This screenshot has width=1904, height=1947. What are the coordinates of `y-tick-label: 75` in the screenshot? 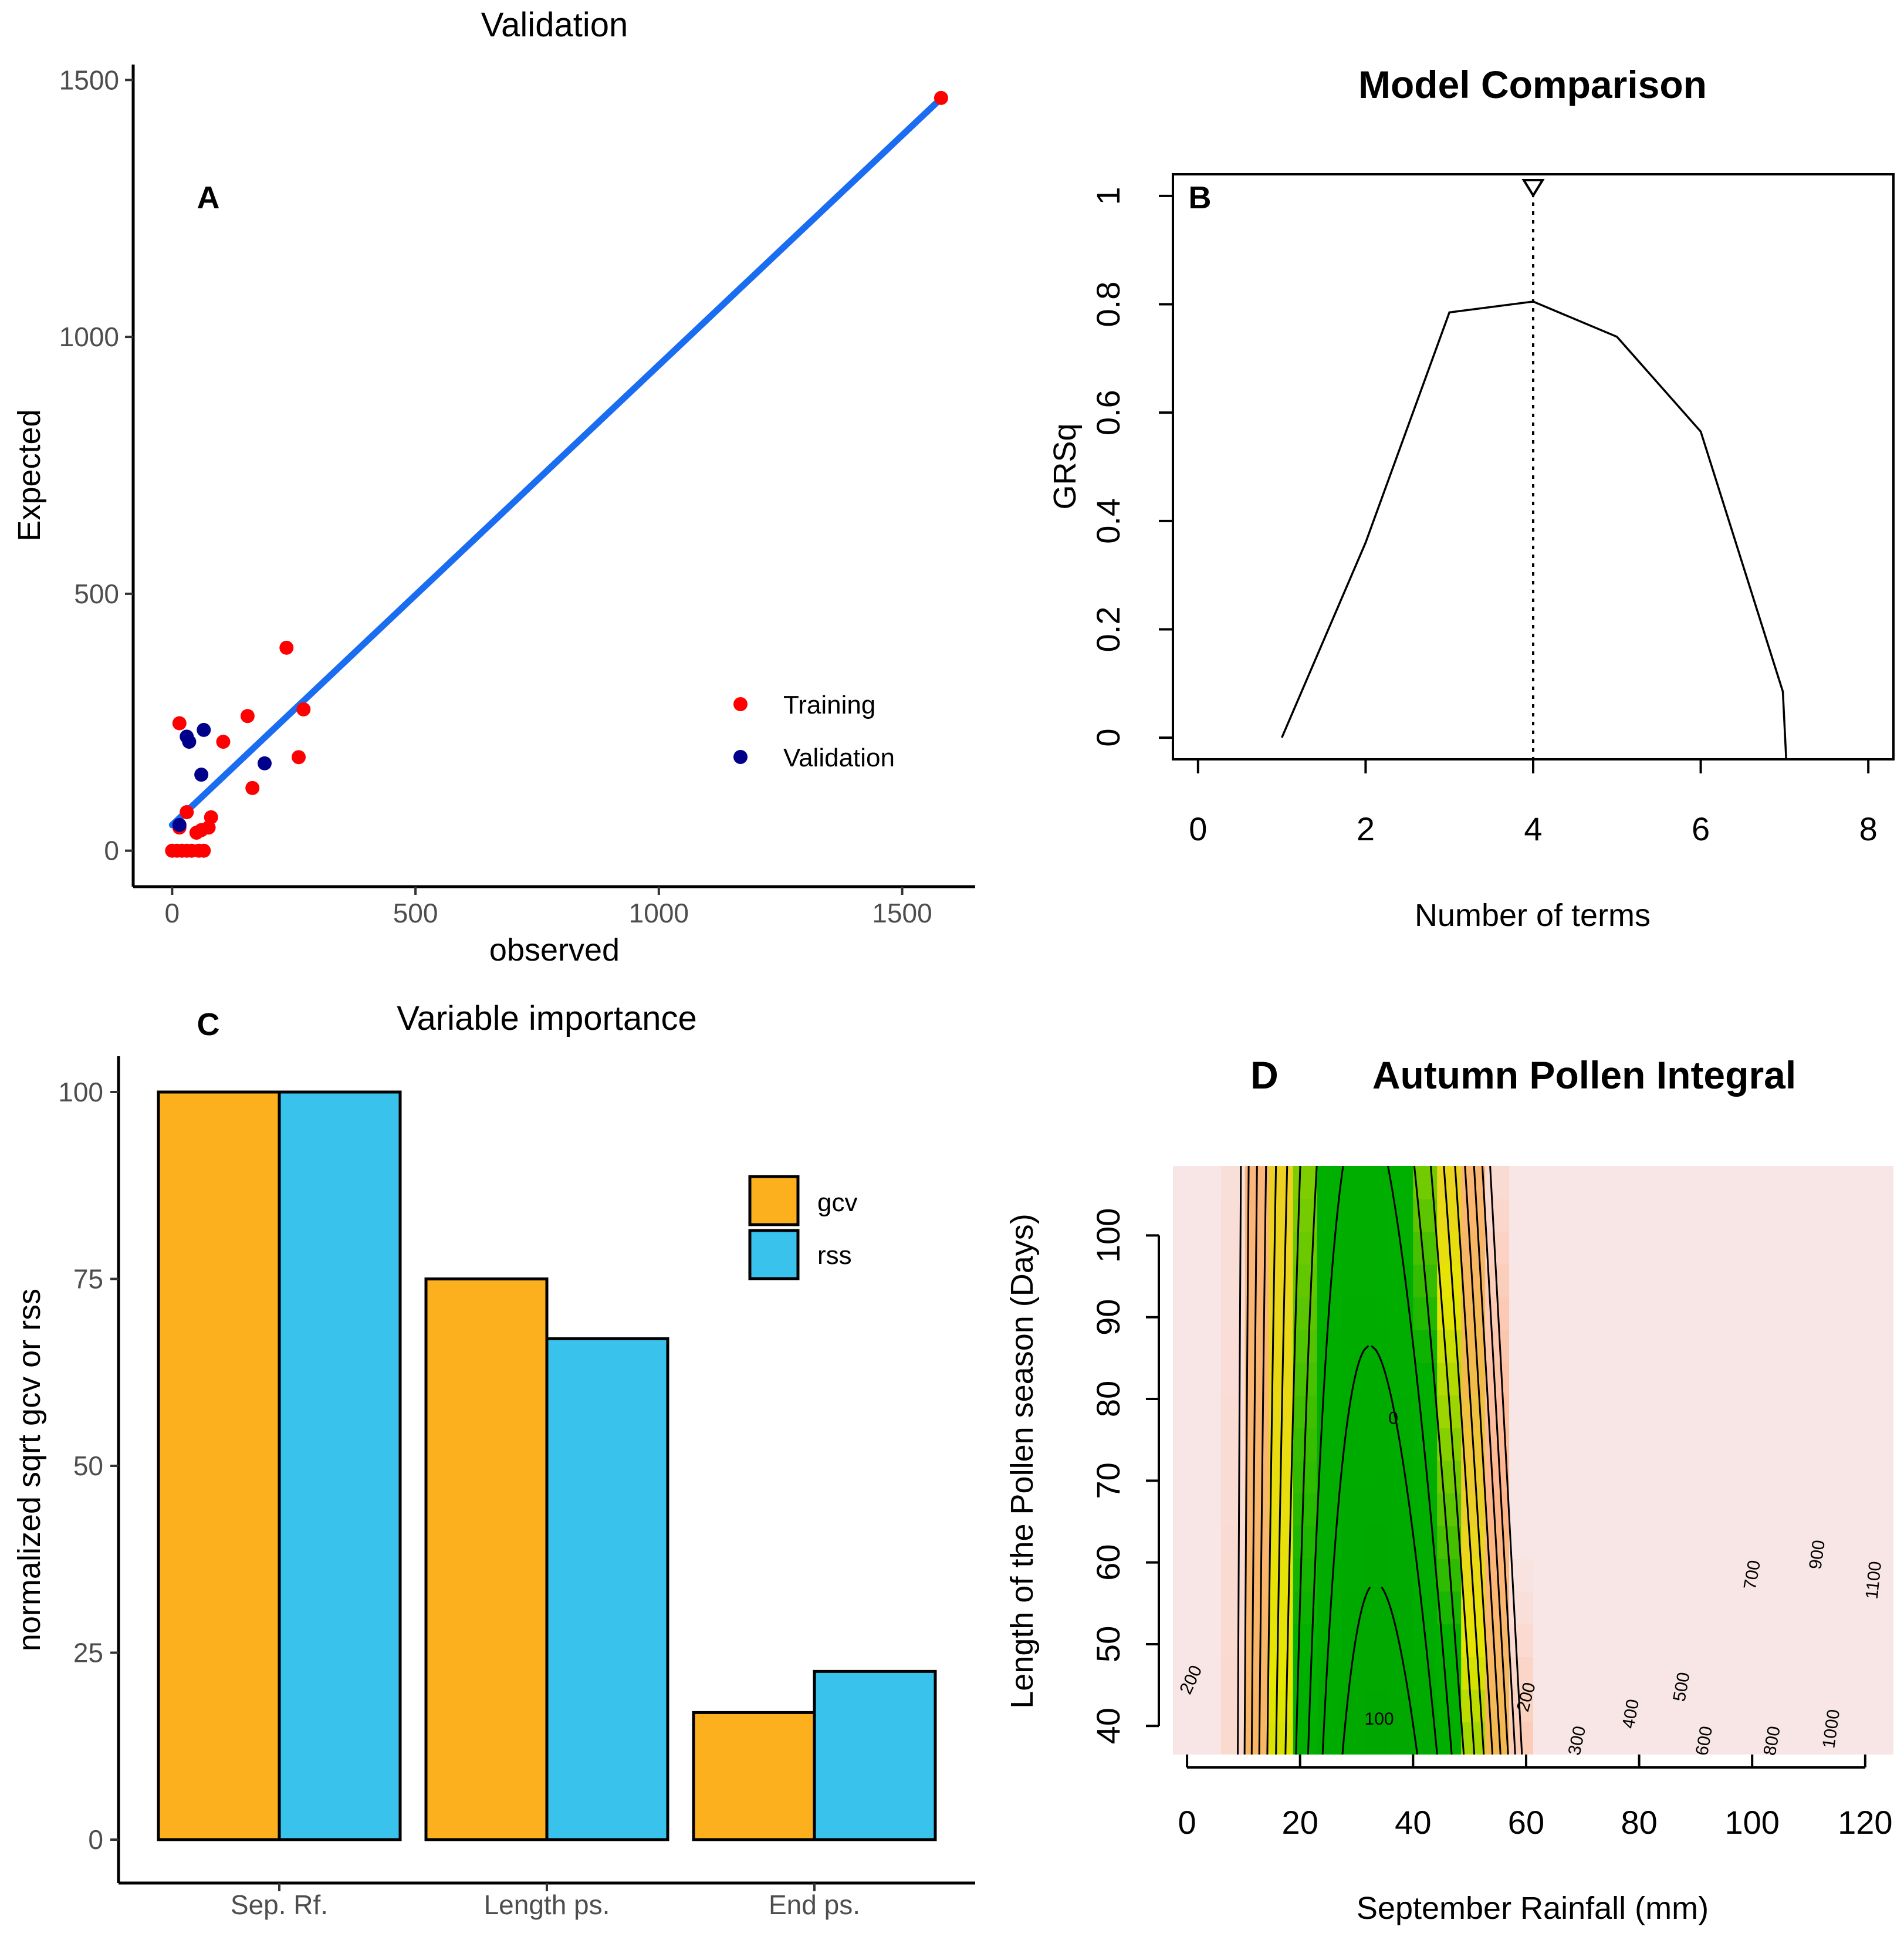 It's located at (88, 1279).